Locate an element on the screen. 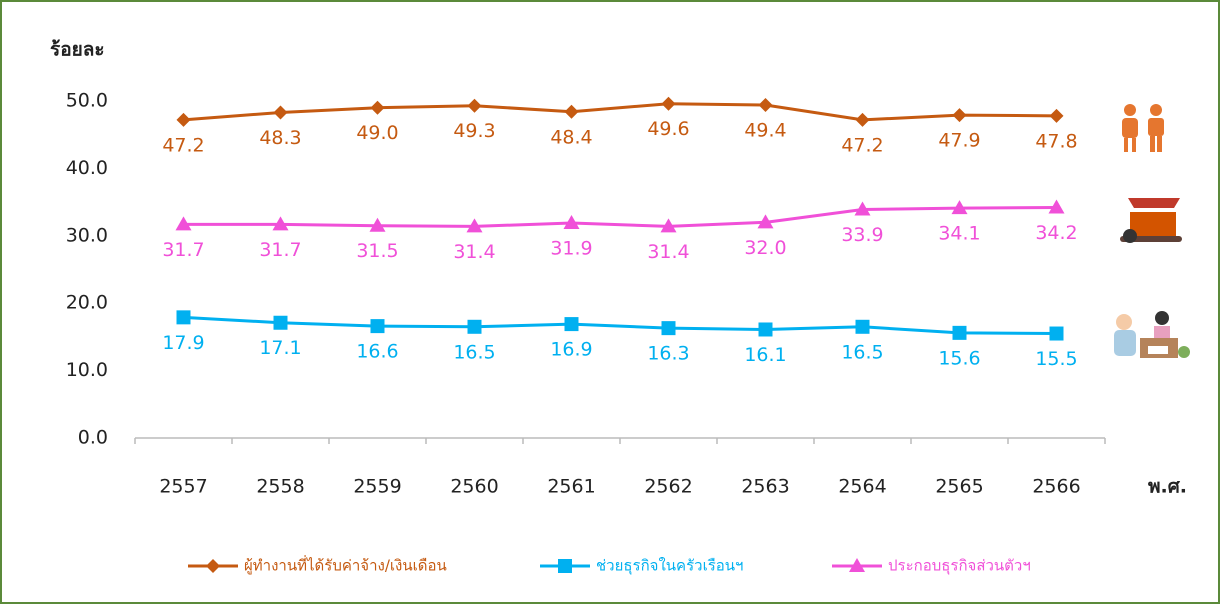  data-label: 15.5 is located at coordinates (1056, 359).